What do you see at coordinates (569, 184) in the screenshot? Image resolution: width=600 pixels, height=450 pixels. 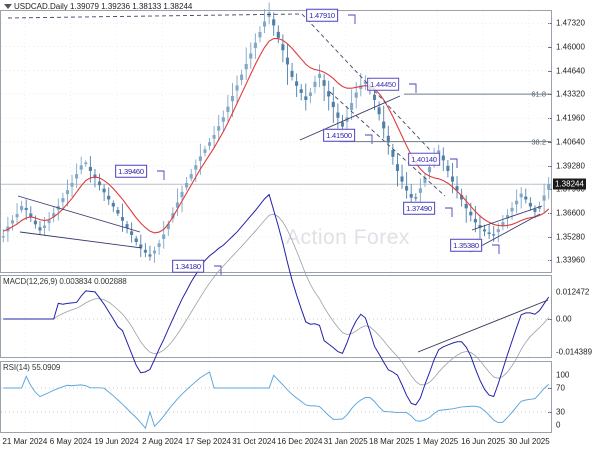 I see `current-price-badge: 1.38244` at bounding box center [569, 184].